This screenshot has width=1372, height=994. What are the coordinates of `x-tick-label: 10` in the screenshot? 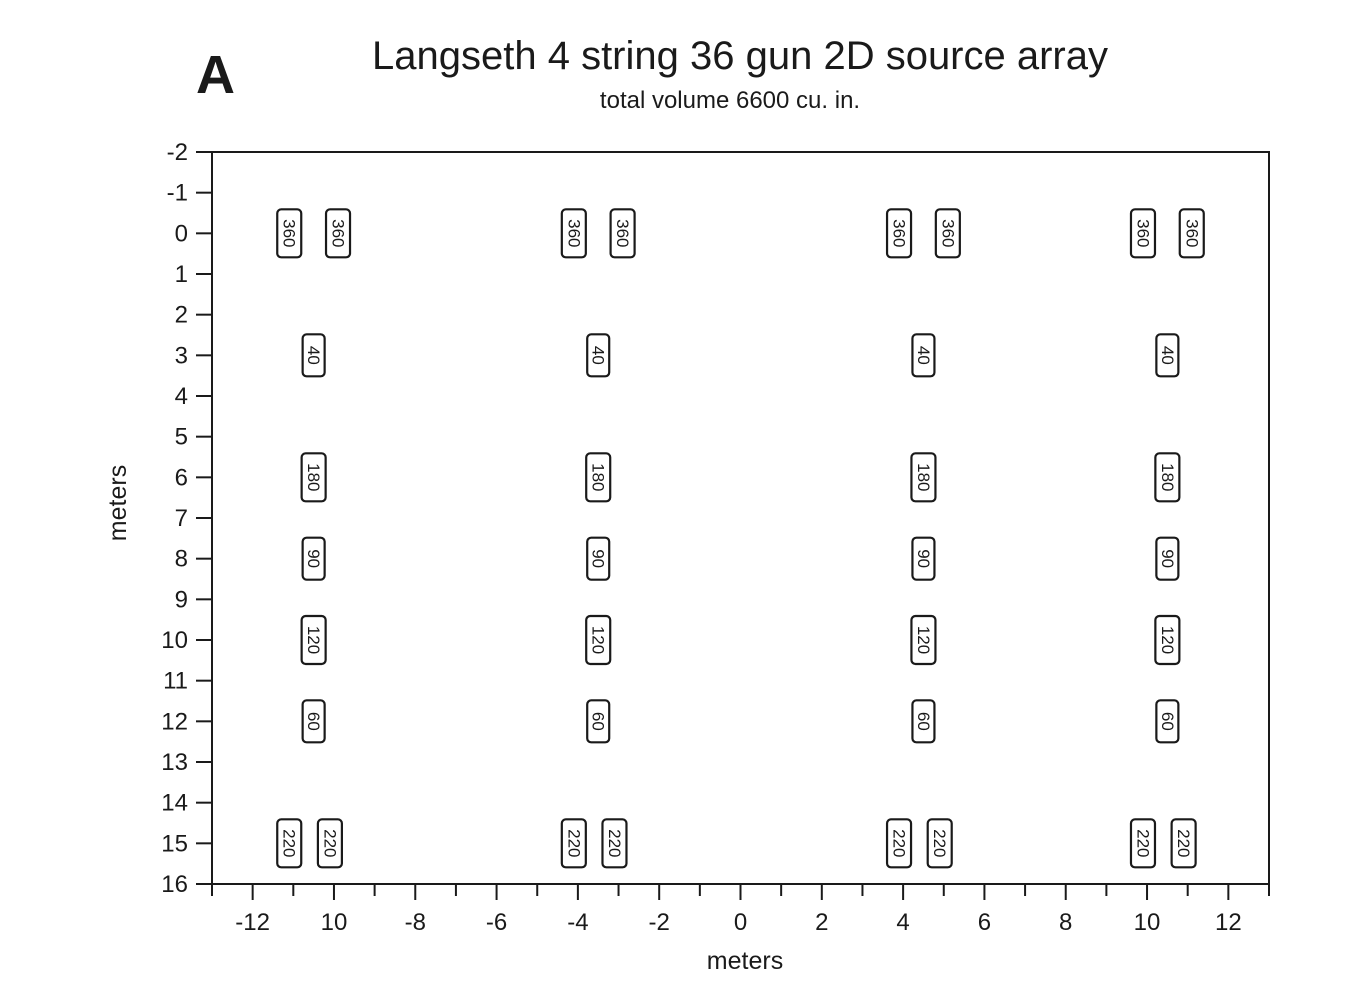 It's located at (1147, 922).